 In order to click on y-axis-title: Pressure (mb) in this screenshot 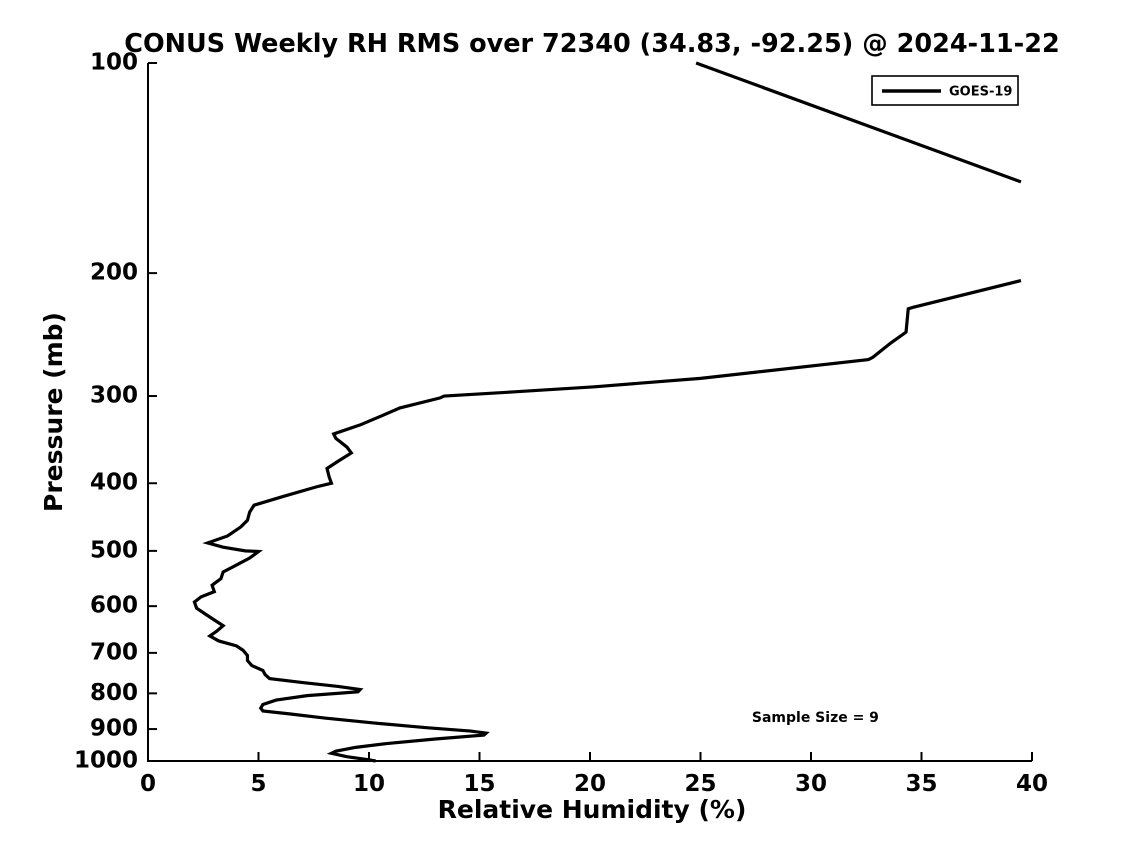, I will do `click(53, 412)`.